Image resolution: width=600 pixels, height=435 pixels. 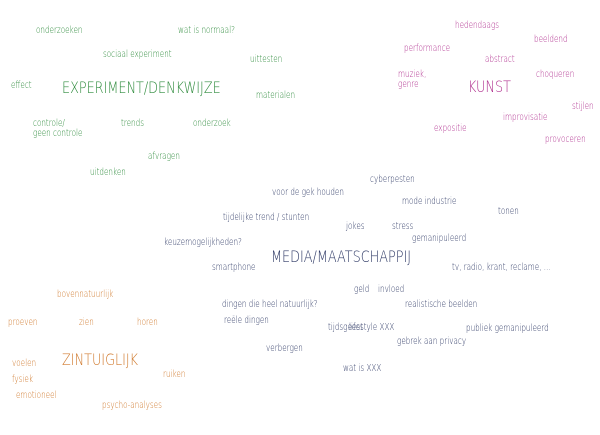 What do you see at coordinates (141, 87) in the screenshot?
I see `category-label-experiment-denkwijze: EXPERIMENT/DENKWIJZE` at bounding box center [141, 87].